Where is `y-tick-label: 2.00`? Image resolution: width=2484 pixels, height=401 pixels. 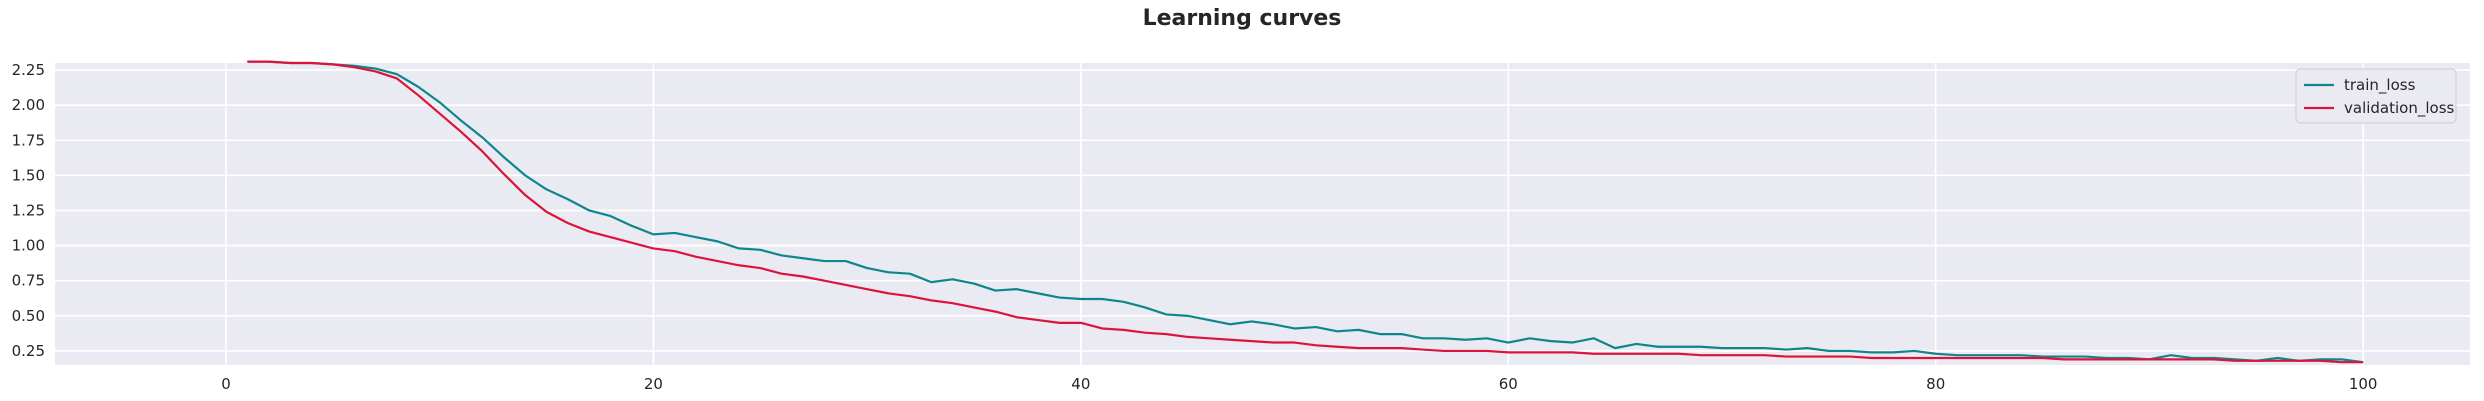
y-tick-label: 2.00 is located at coordinates (28, 105).